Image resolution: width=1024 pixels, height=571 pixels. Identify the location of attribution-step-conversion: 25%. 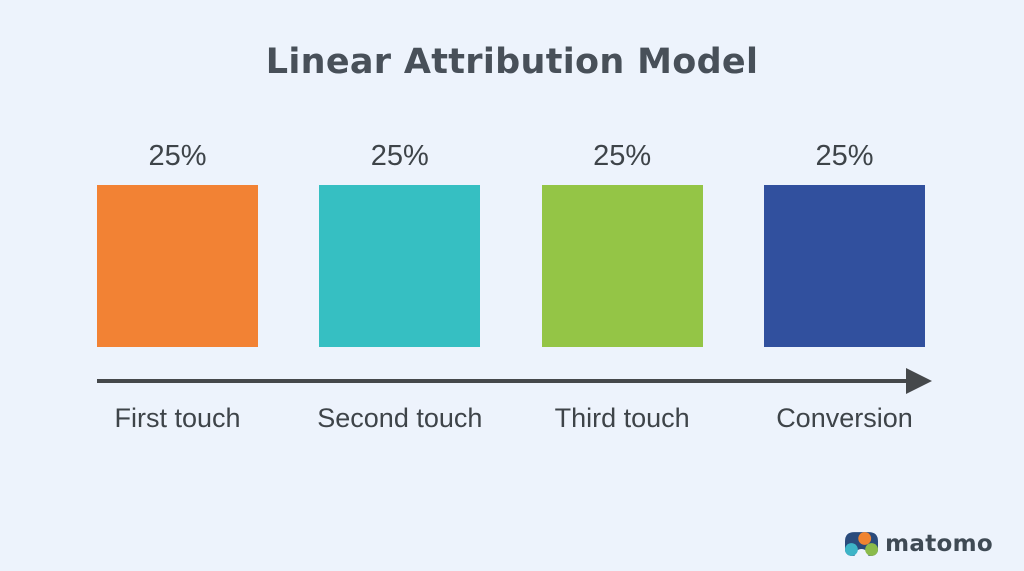
(844, 243).